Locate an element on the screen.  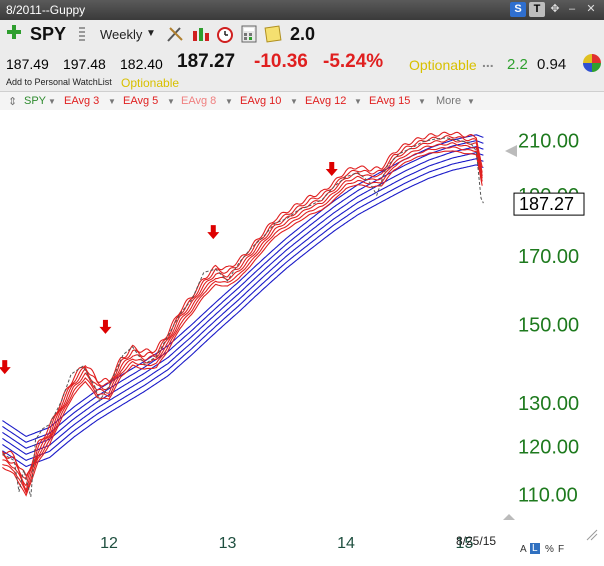
open-value: 187.49 is located at coordinates (27, 64).